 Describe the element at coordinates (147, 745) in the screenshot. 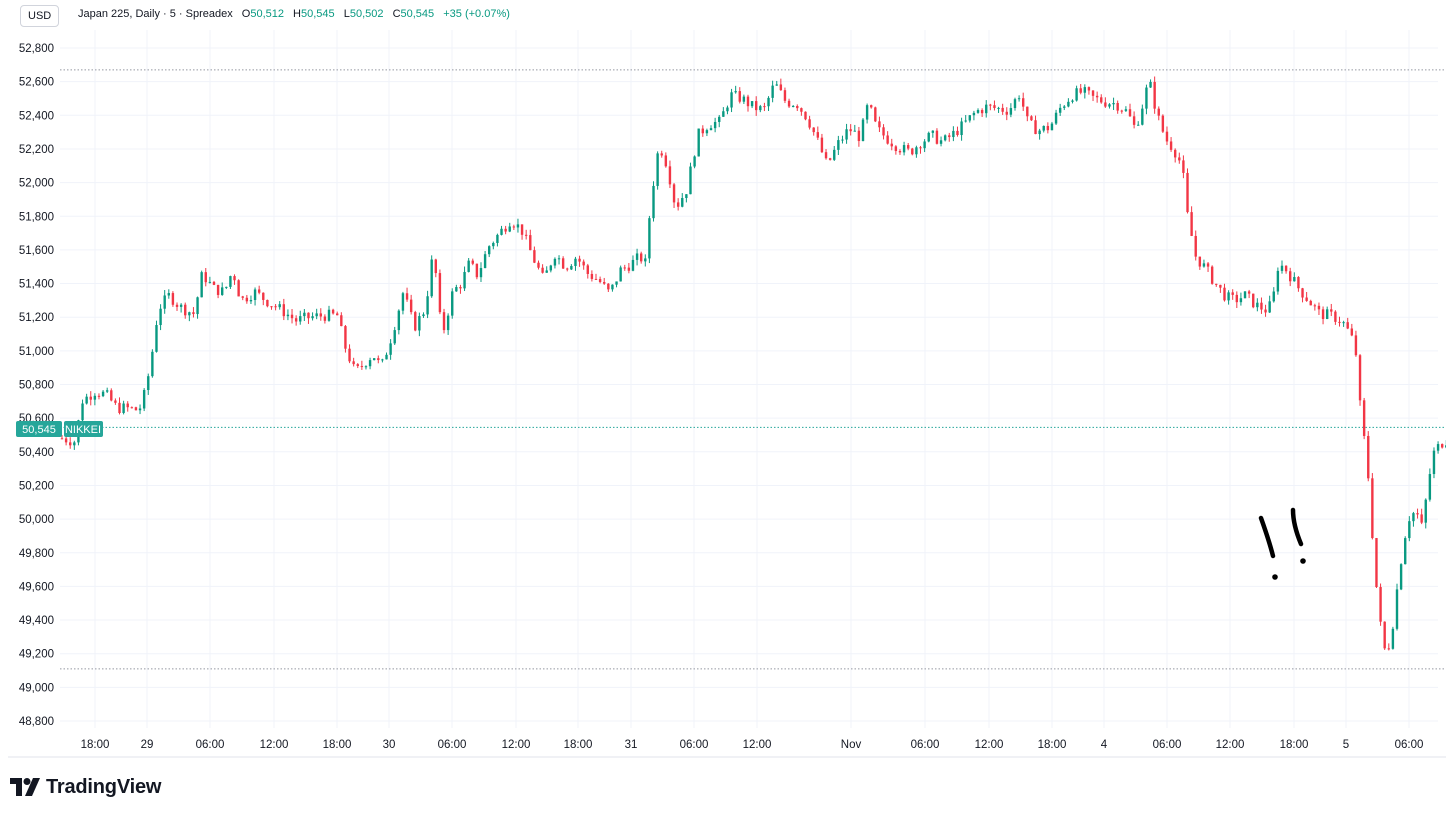

I see `time-tick-label: 29` at that location.